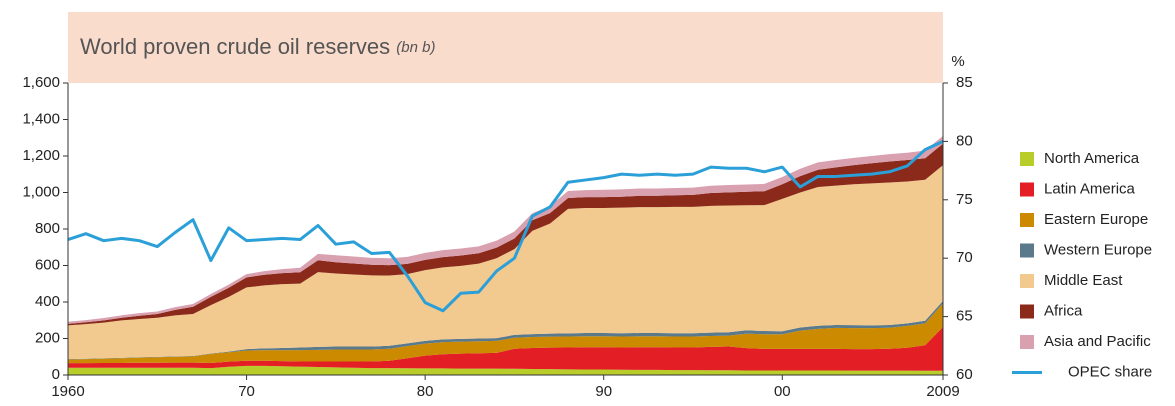 The height and width of the screenshot is (406, 1175). What do you see at coordinates (1098, 249) in the screenshot?
I see `legend-label: Western Europe` at bounding box center [1098, 249].